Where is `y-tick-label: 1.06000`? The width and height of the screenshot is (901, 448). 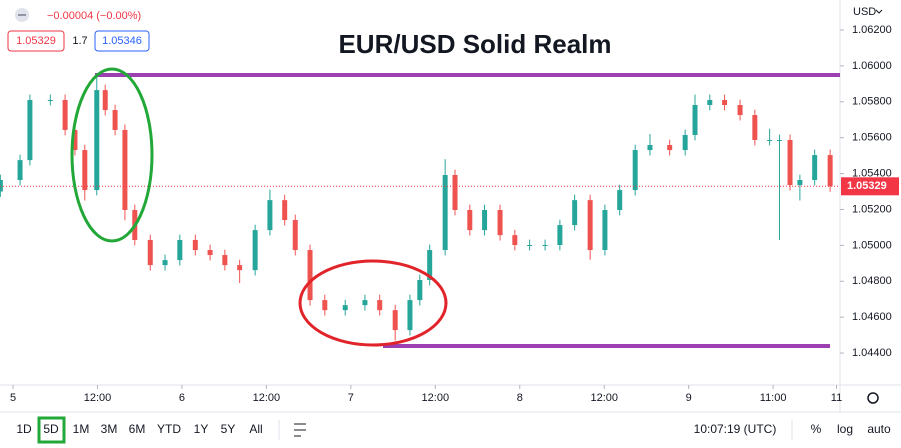
y-tick-label: 1.06000 is located at coordinates (872, 66).